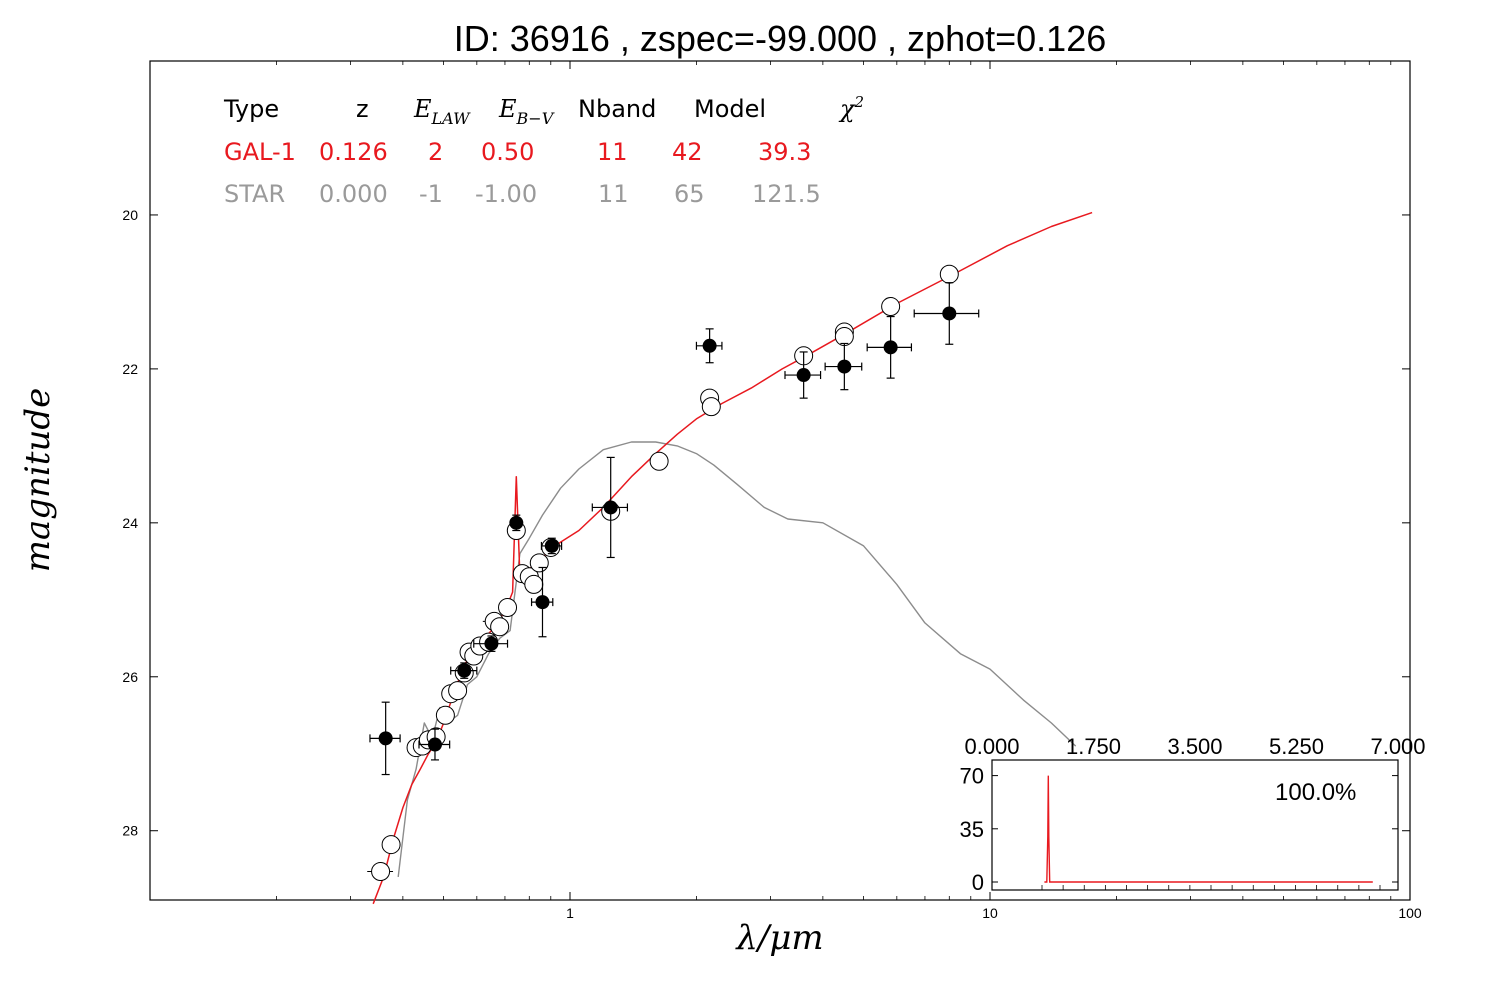 This screenshot has width=1500, height=1000. I want to click on row-star-label: STAR, so click(254, 194).